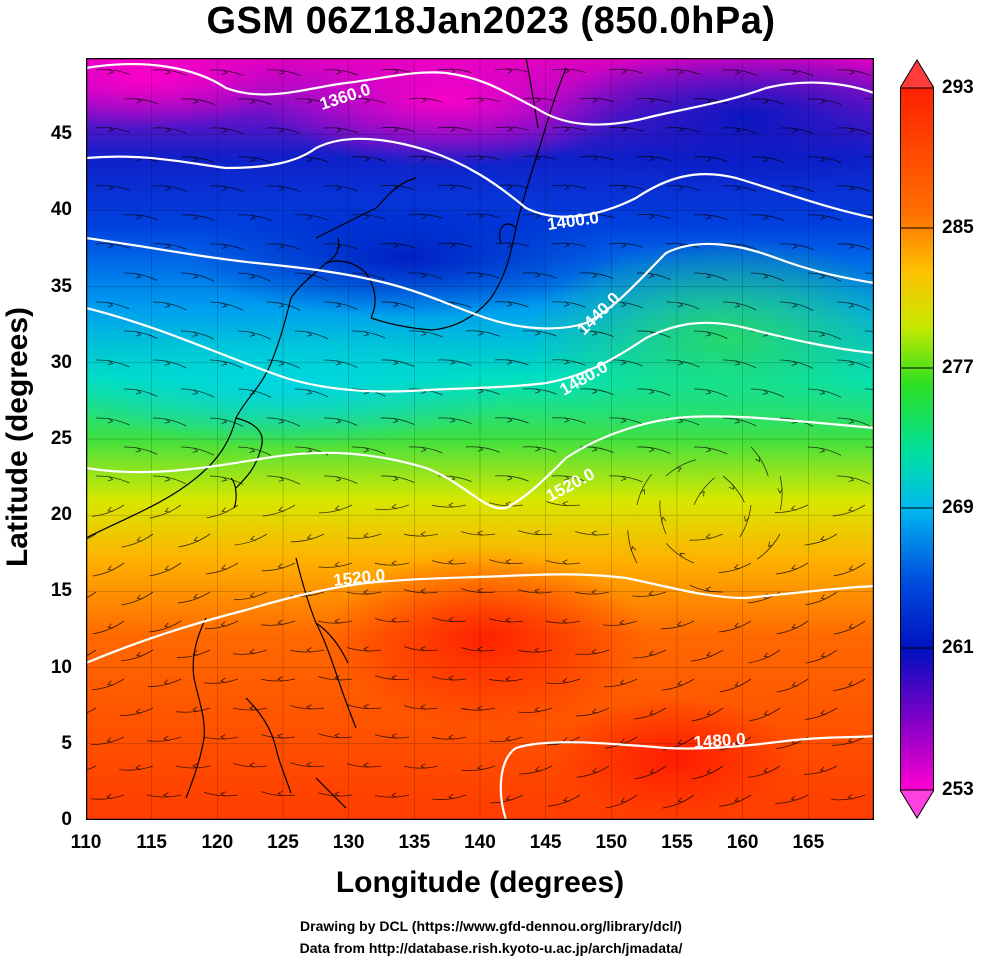 The width and height of the screenshot is (982, 962). I want to click on colorbar-scale, so click(917, 439).